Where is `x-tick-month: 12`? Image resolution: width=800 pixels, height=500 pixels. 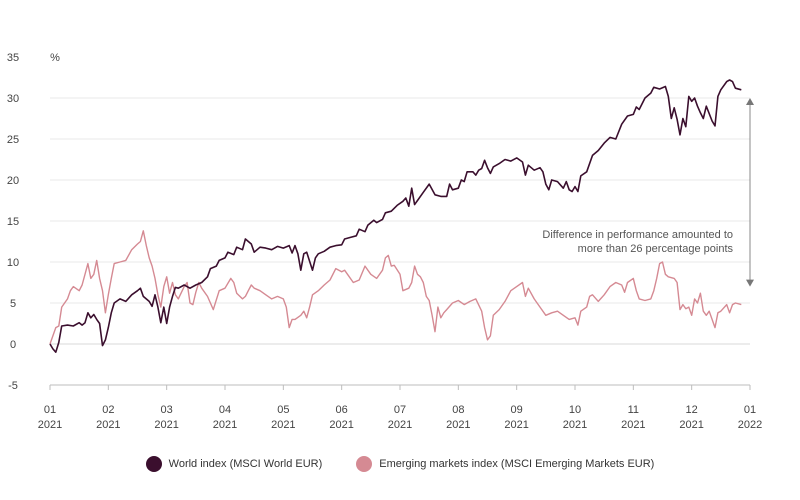 x-tick-month: 12 is located at coordinates (692, 410).